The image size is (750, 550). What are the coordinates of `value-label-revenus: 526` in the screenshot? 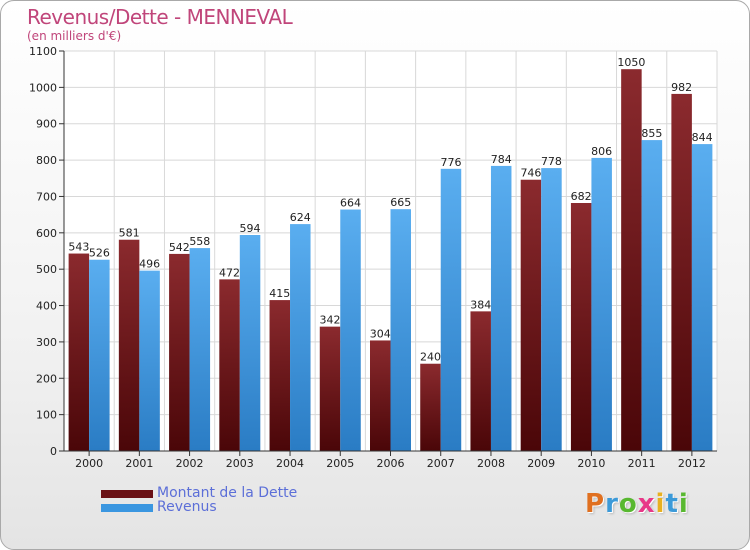 It's located at (99, 253).